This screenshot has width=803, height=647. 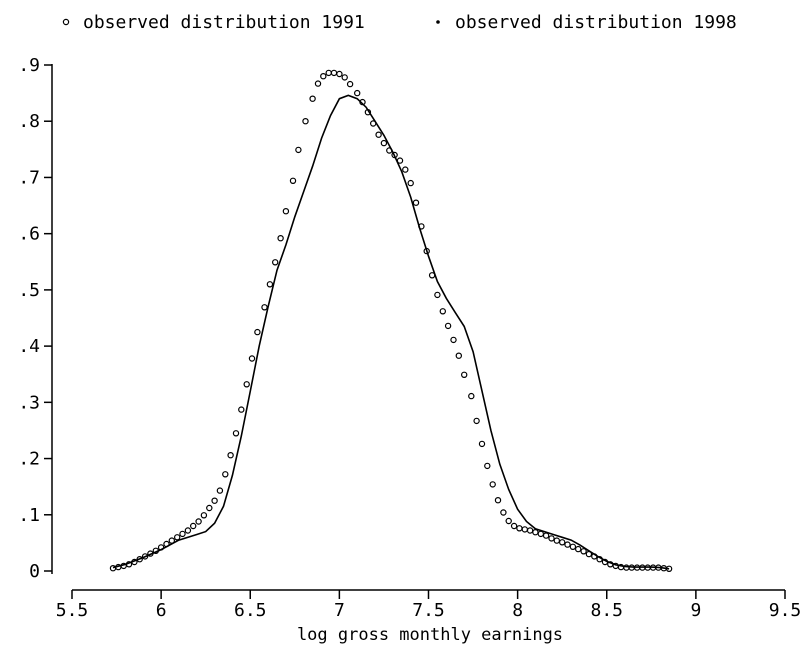 What do you see at coordinates (596, 22) in the screenshot?
I see `legend-label: observed distribution 1998` at bounding box center [596, 22].